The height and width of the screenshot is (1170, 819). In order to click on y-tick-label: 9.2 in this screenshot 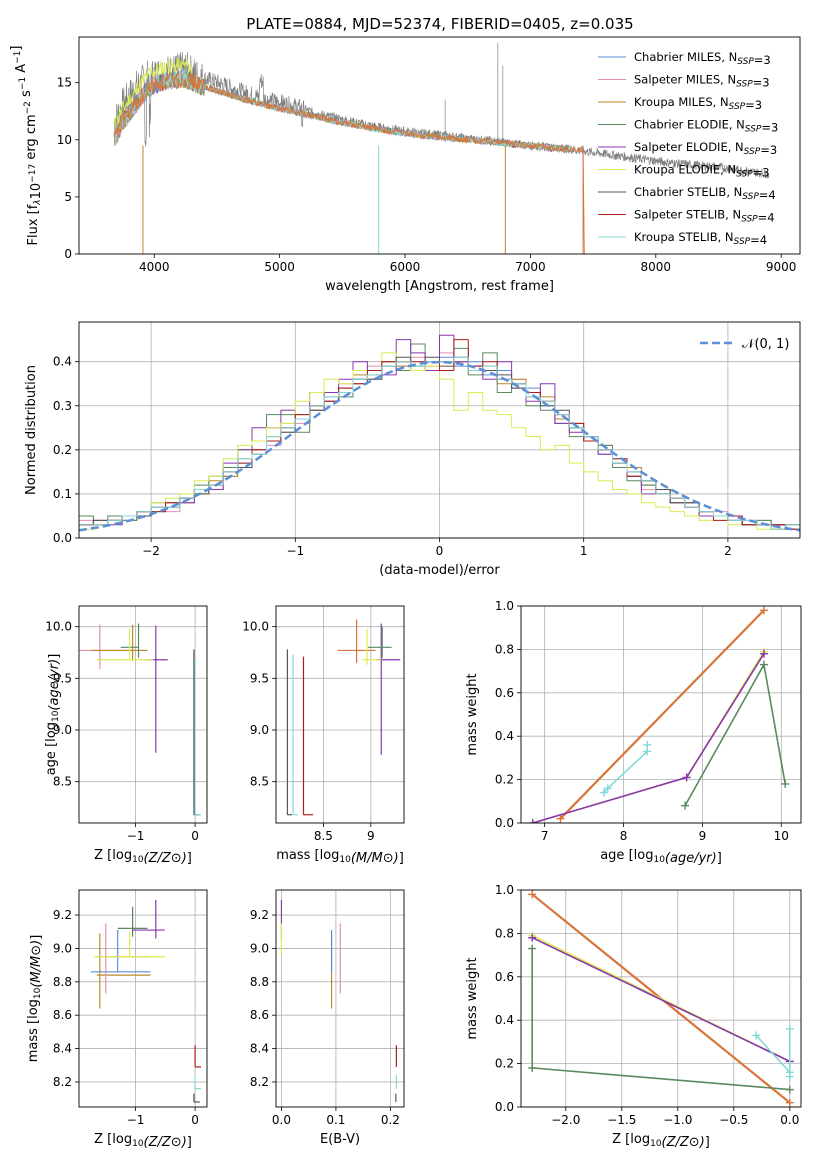, I will do `click(259, 915)`.